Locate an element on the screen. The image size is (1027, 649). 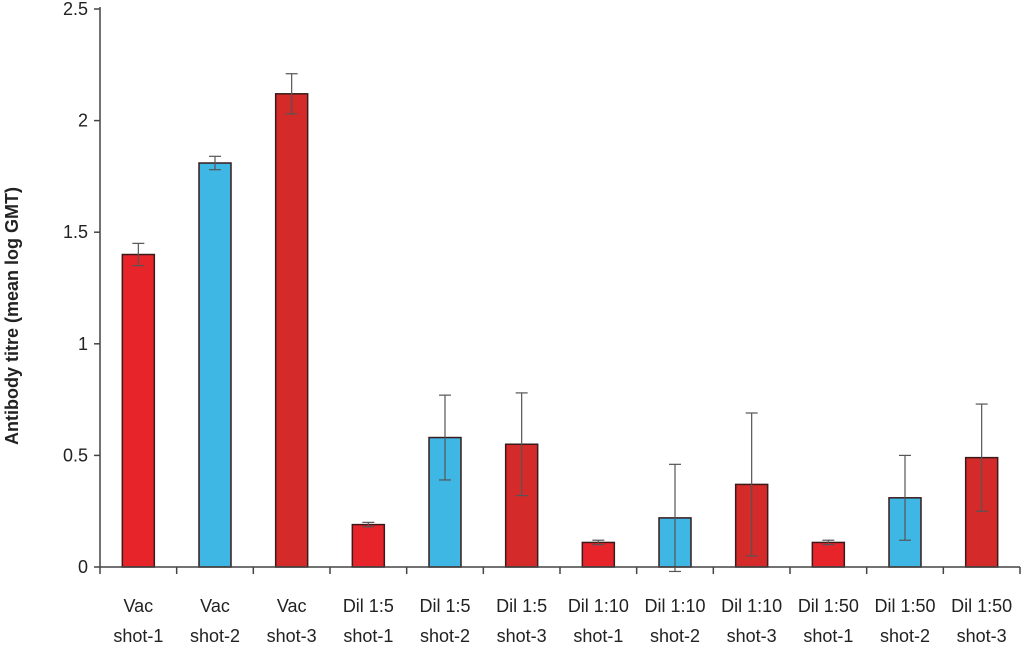
y-axis-label: Antibody titre (mean log GMT) is located at coordinates (12, 316).